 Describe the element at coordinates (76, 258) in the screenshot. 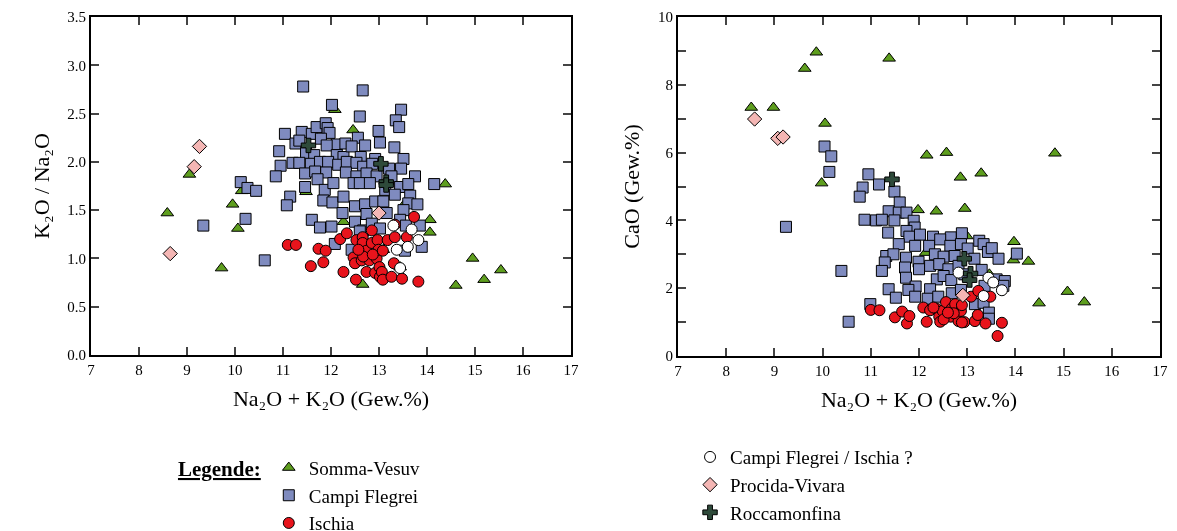

I see `y-tick-label: 1.0` at that location.